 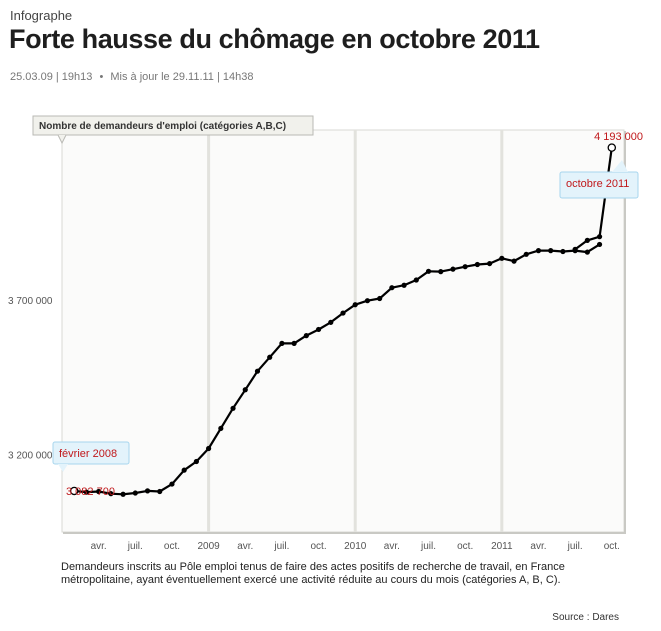 What do you see at coordinates (502, 546) in the screenshot?
I see `x-tick-label: 2011` at bounding box center [502, 546].